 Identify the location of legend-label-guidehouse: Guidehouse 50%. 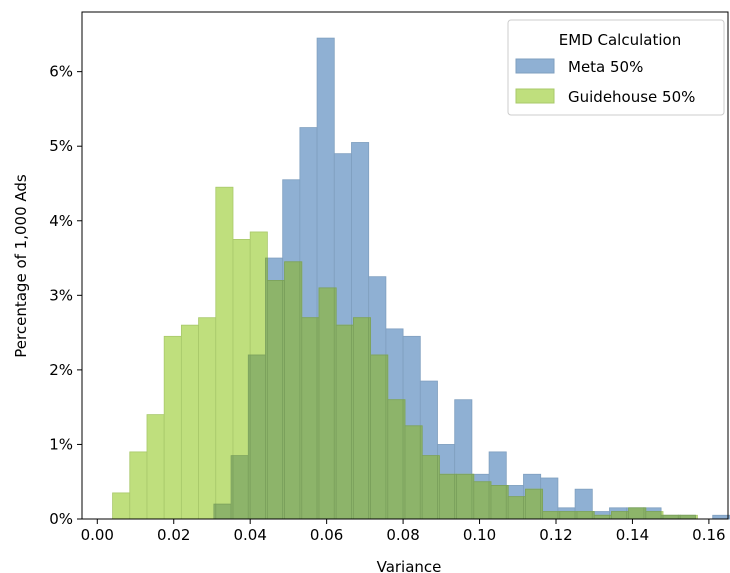
(631, 97).